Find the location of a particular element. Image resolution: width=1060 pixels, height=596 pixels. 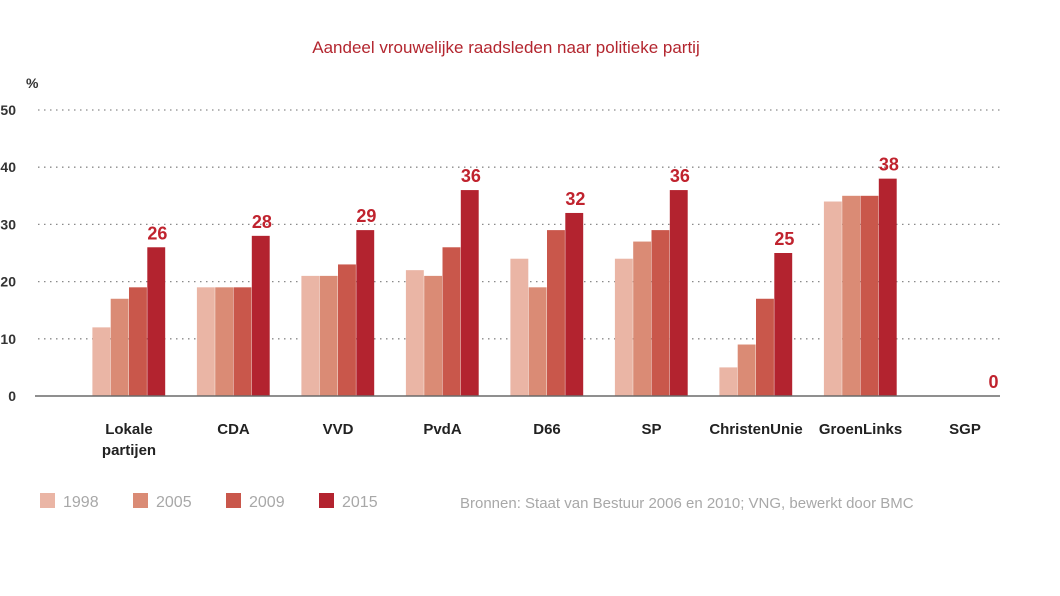

x-tick-label: ChristenUnie is located at coordinates (755, 429).